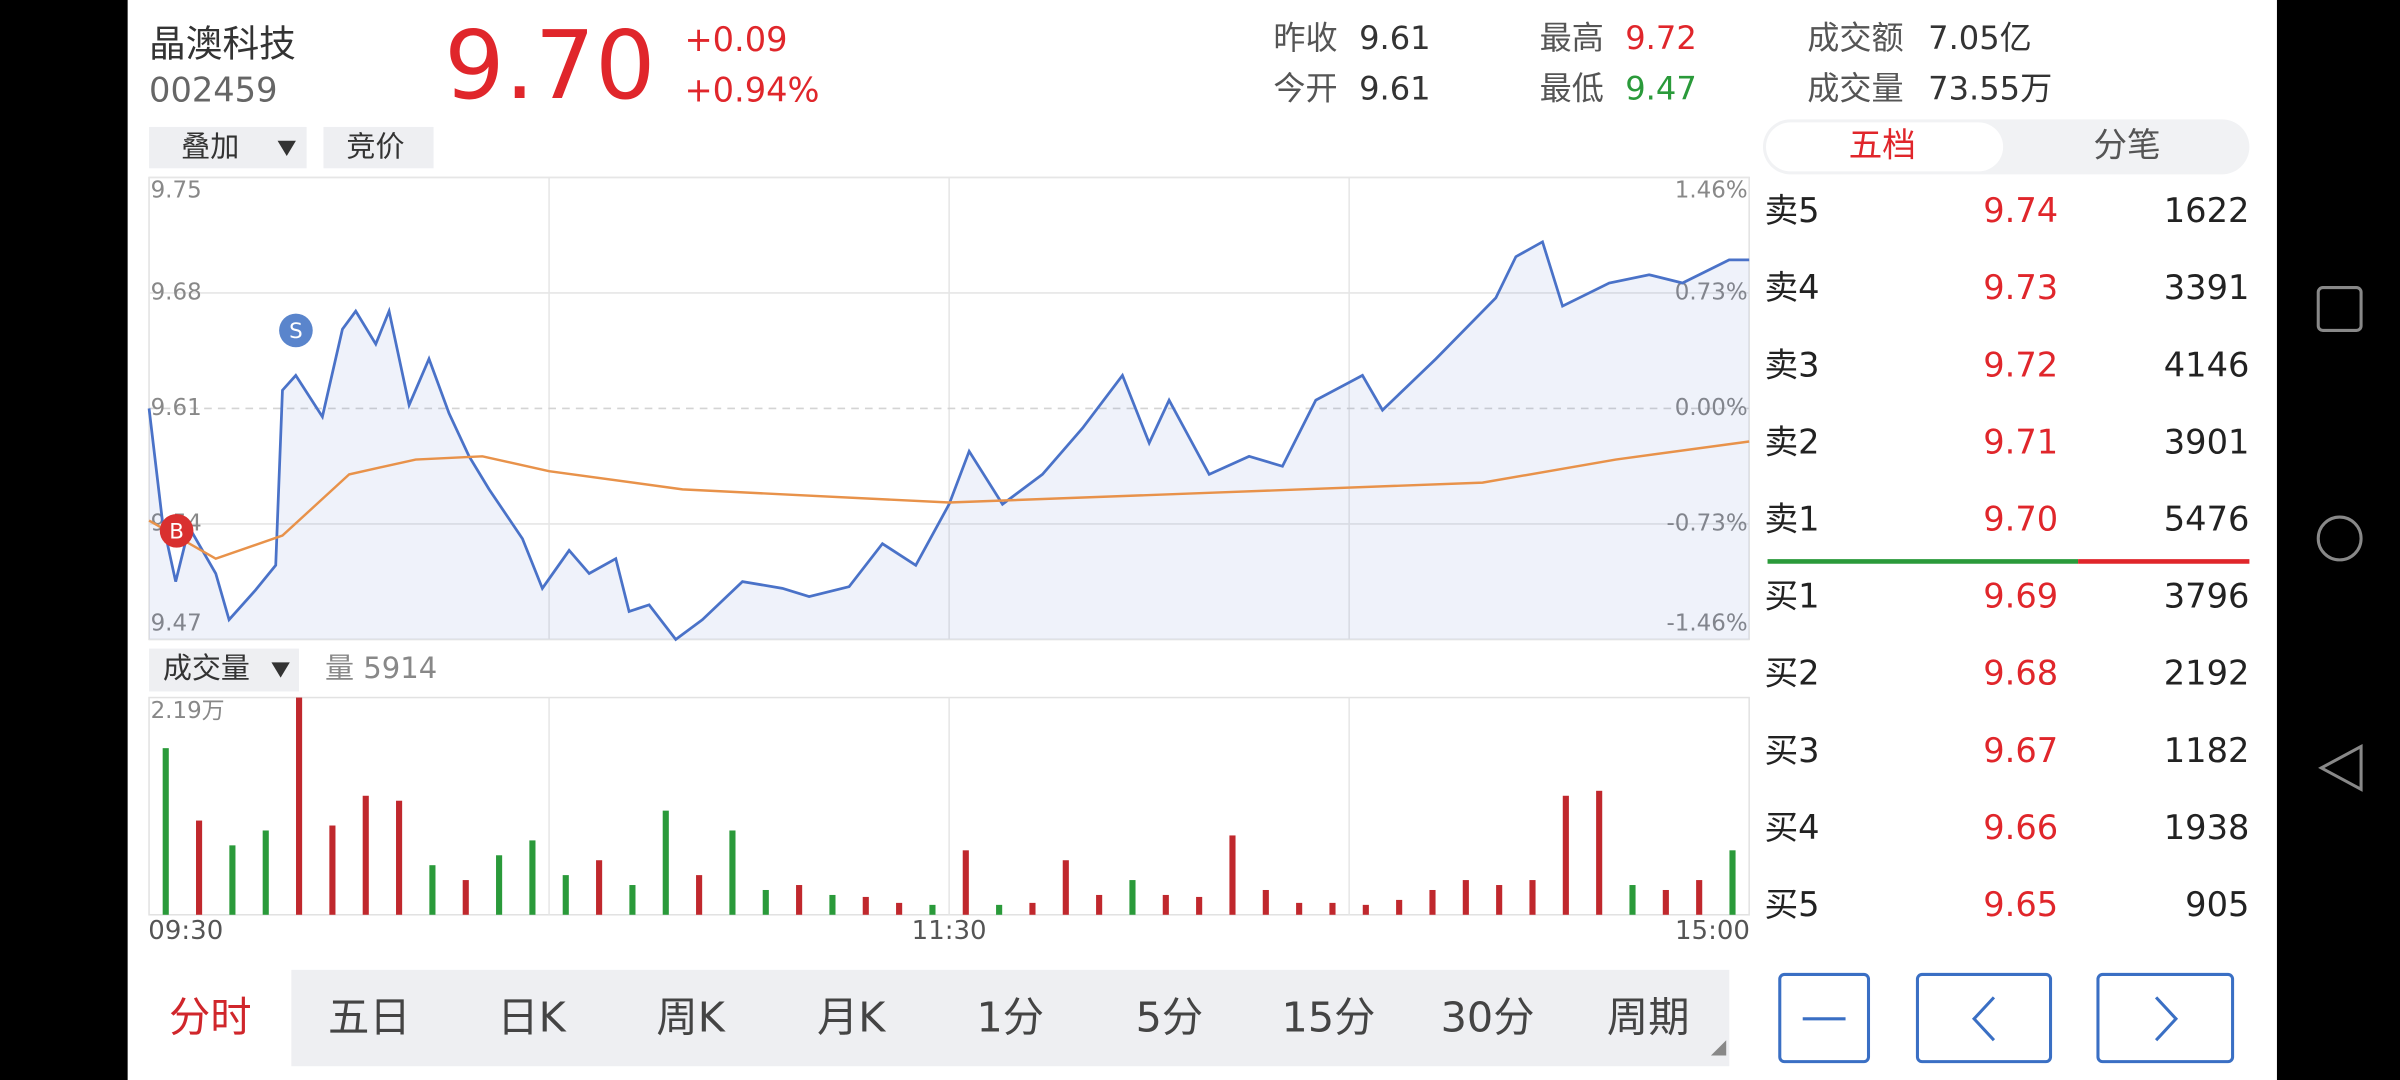 The width and height of the screenshot is (2400, 1080). What do you see at coordinates (549, 66) in the screenshot?
I see `price: 9.70` at bounding box center [549, 66].